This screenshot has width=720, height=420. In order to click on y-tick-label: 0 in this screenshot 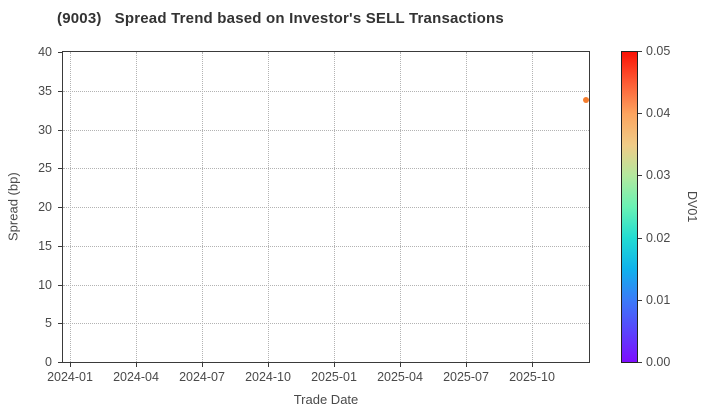, I will do `click(48, 362)`.